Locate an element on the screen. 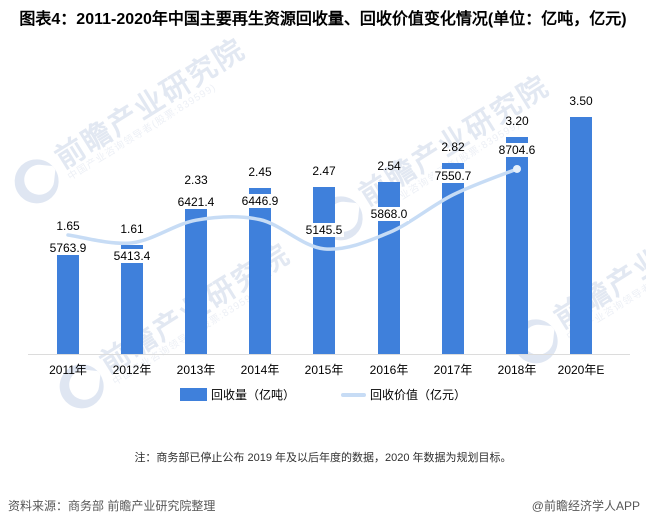  legend-line-swatch is located at coordinates (353, 394).